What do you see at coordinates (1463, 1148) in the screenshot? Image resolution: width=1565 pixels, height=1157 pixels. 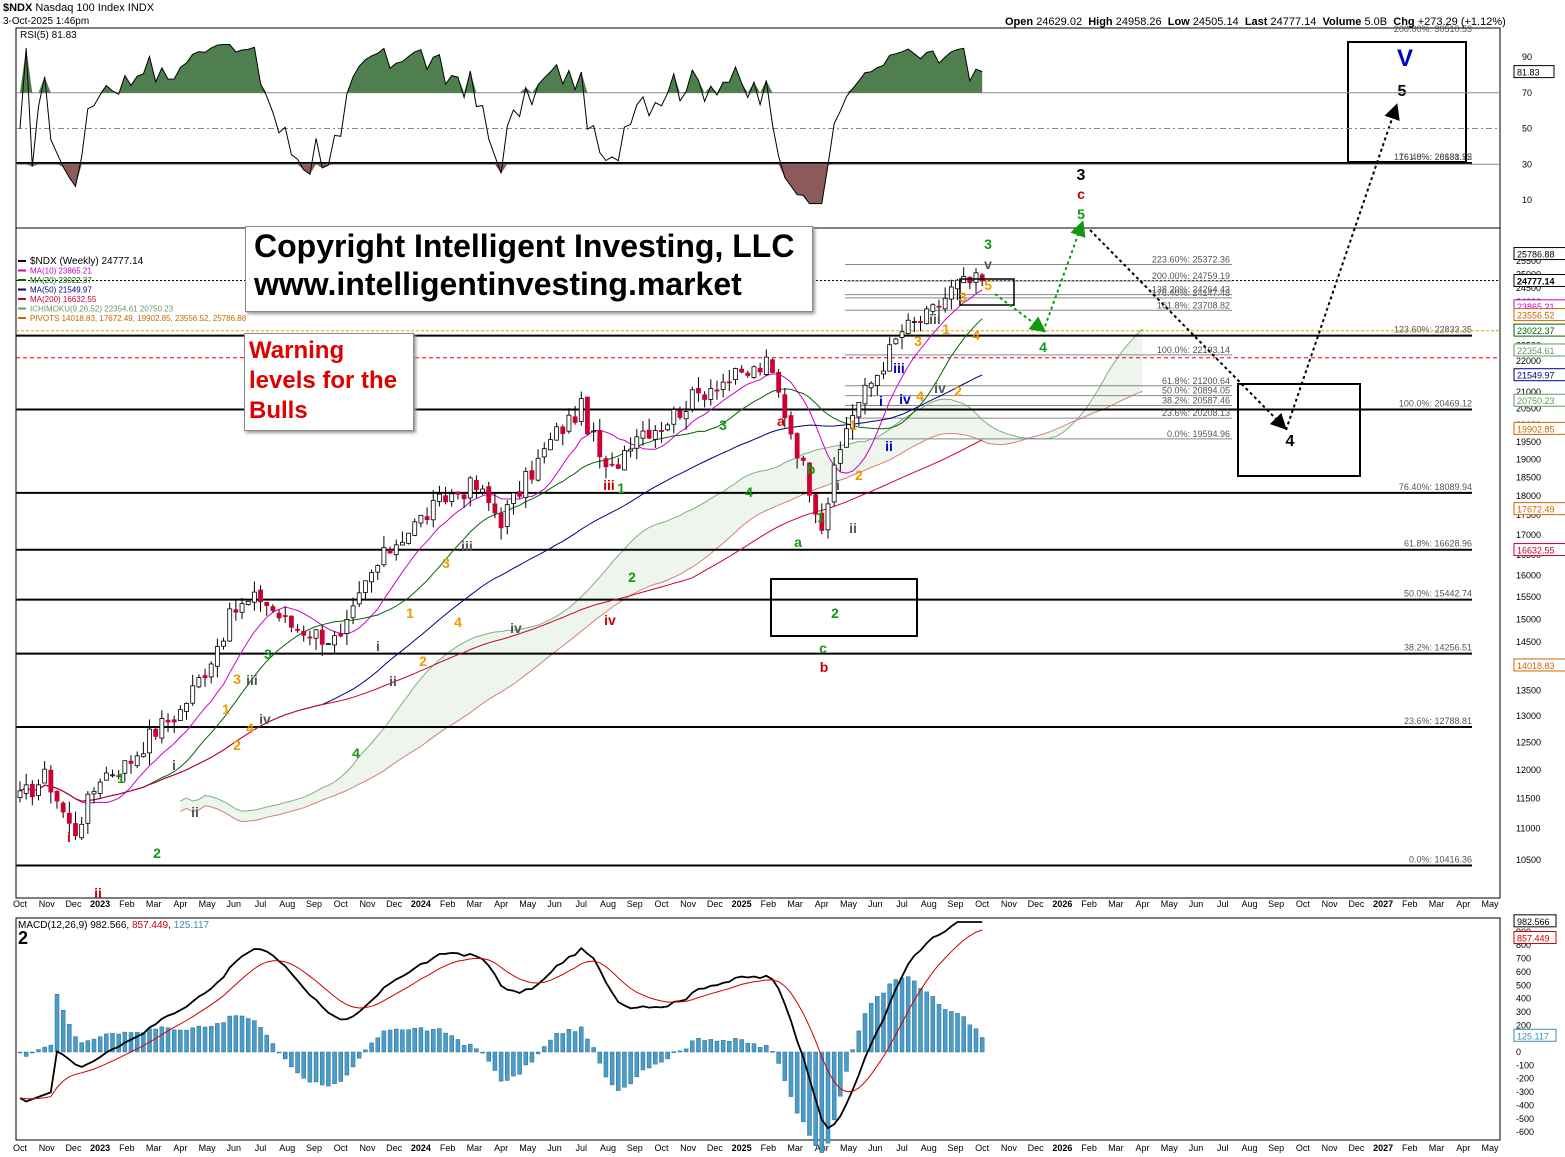 I see `time-tick-label: Apr` at bounding box center [1463, 1148].